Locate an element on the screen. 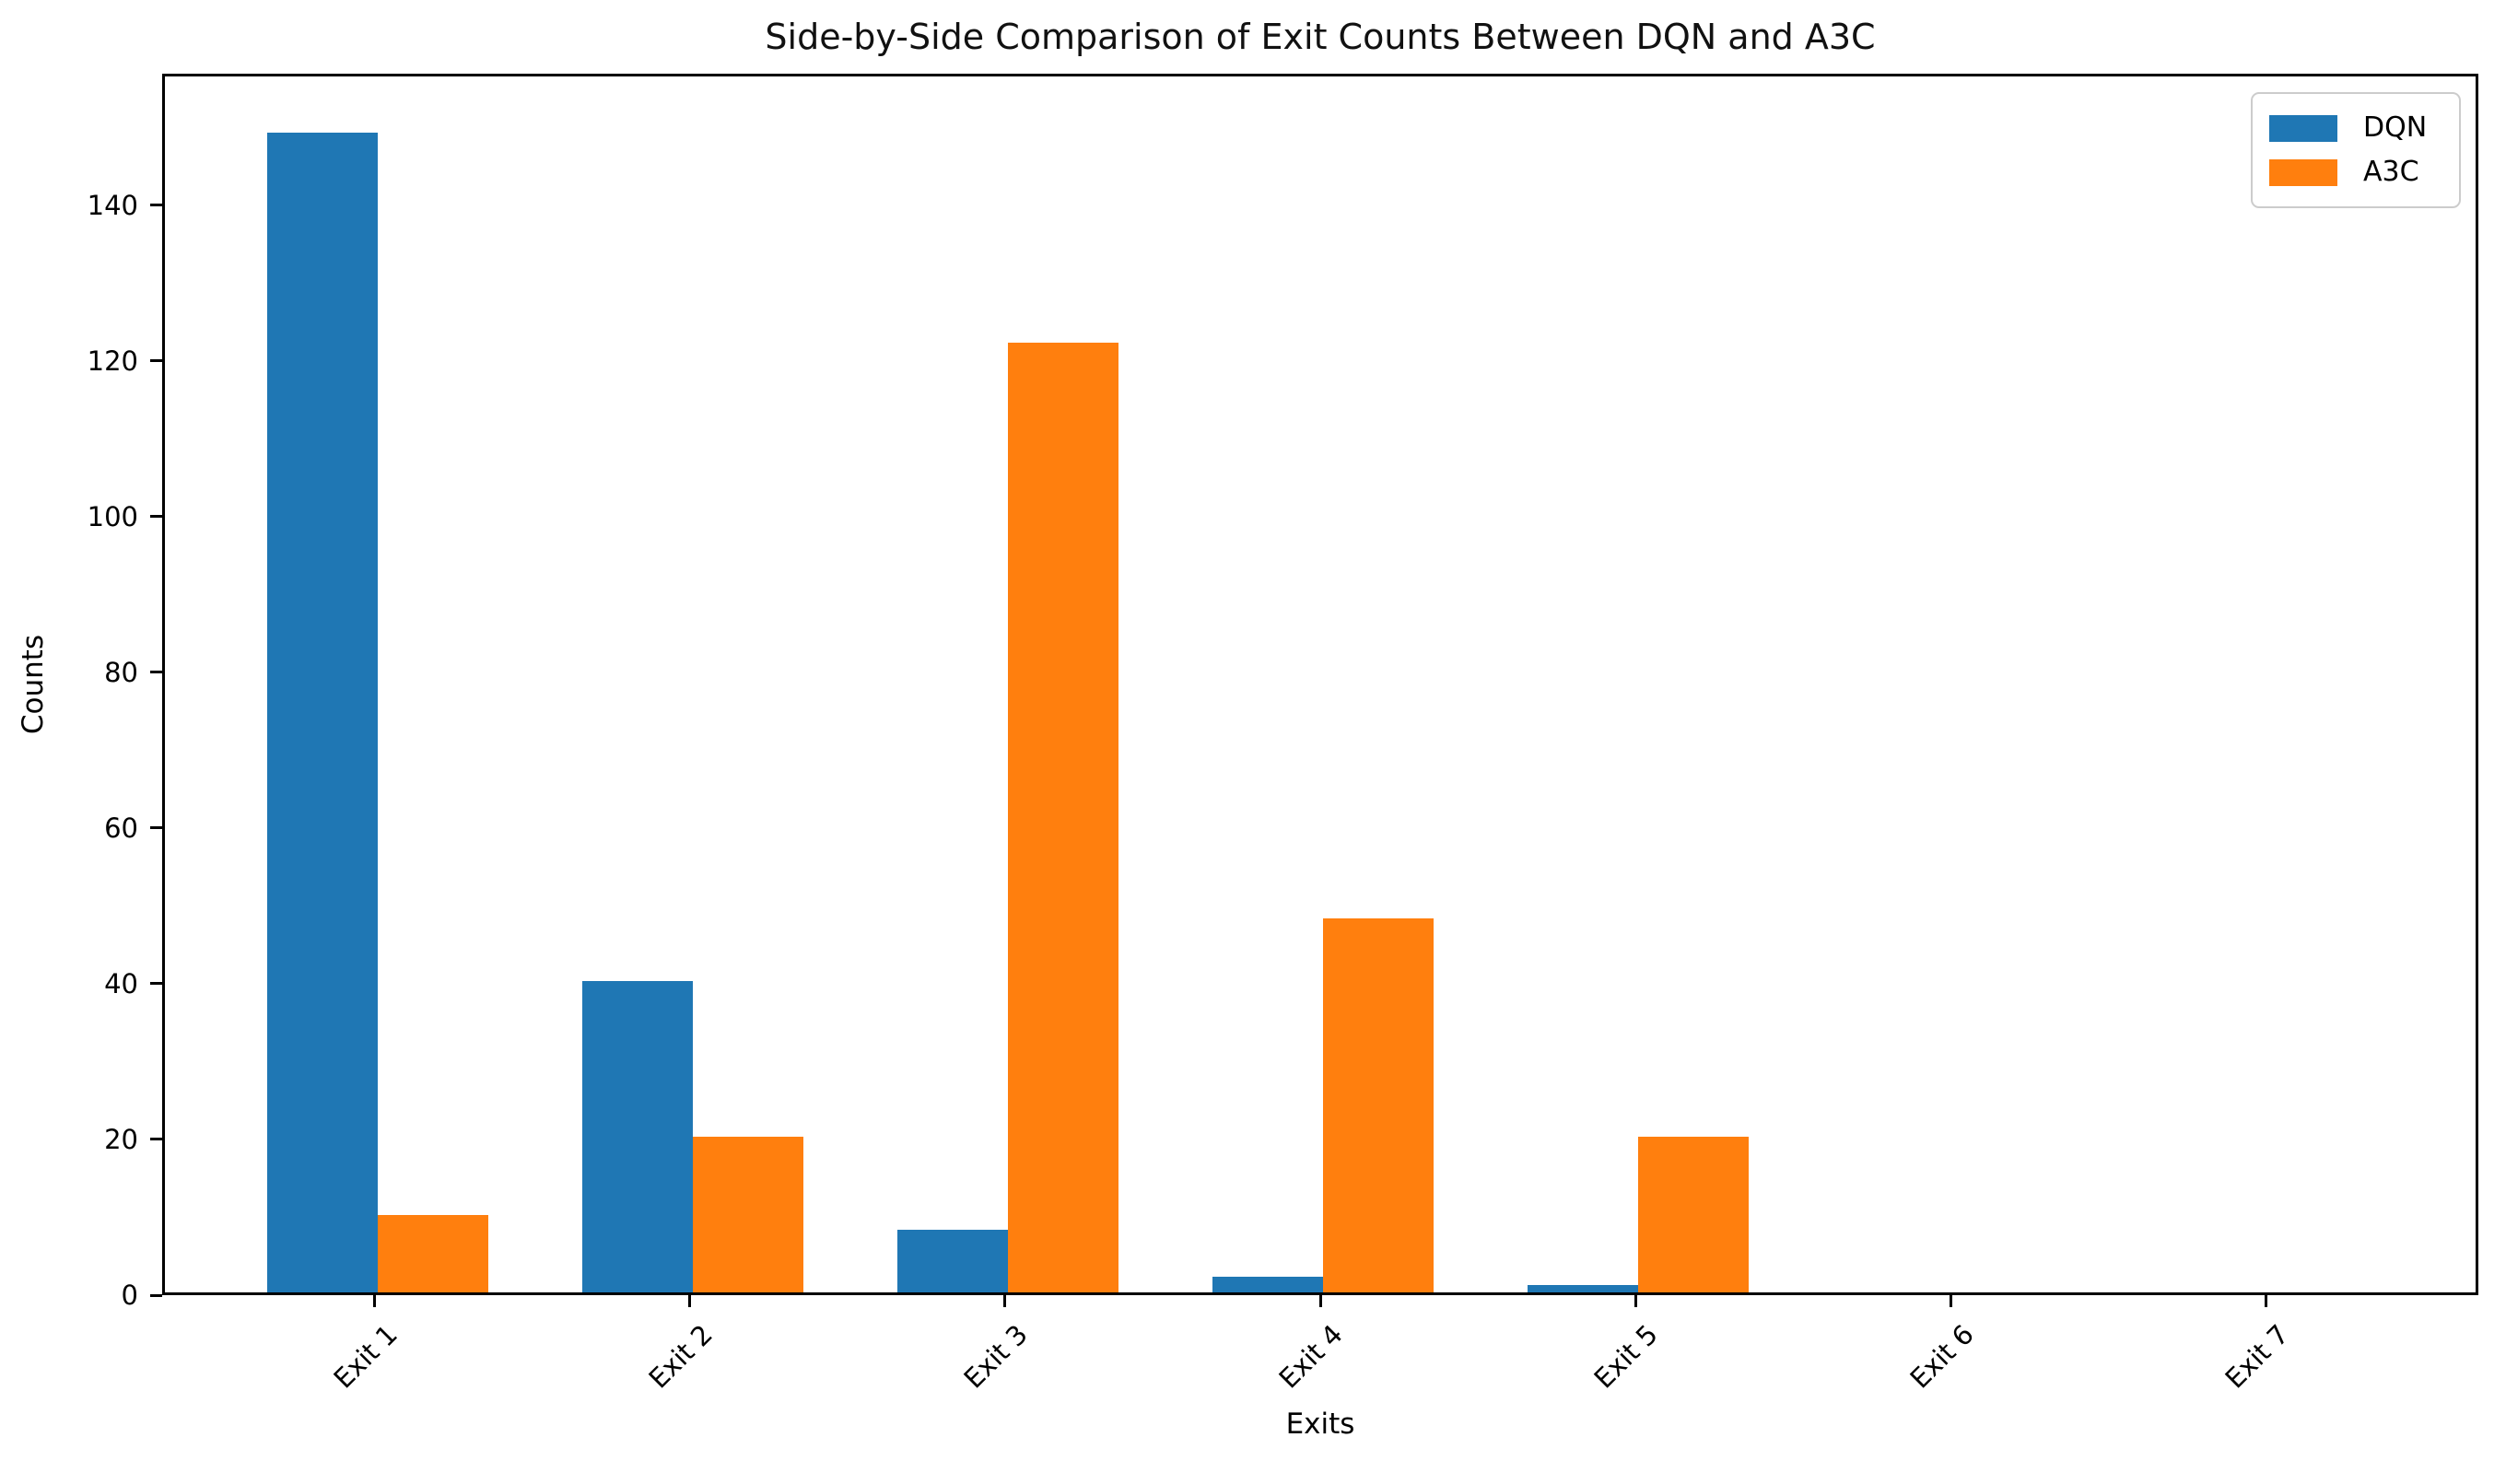 This screenshot has height=1484, width=2506. y-tick-label-100: 100 is located at coordinates (112, 516).